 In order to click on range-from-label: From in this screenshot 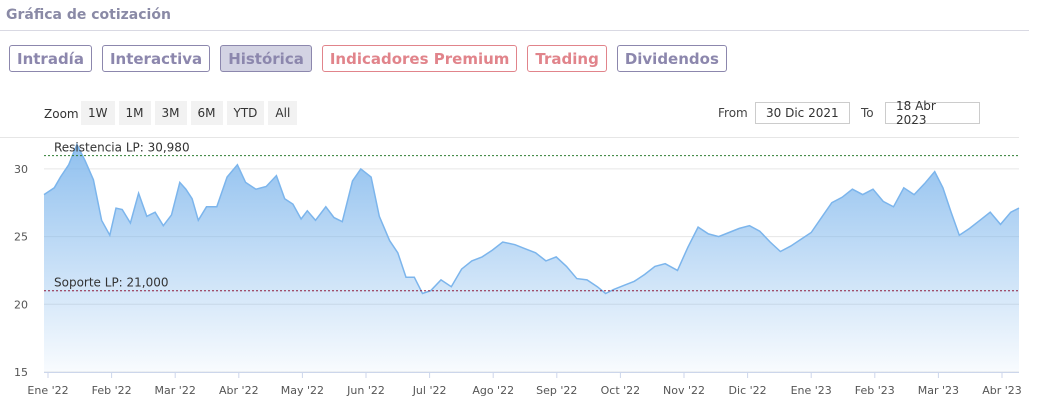, I will do `click(733, 113)`.